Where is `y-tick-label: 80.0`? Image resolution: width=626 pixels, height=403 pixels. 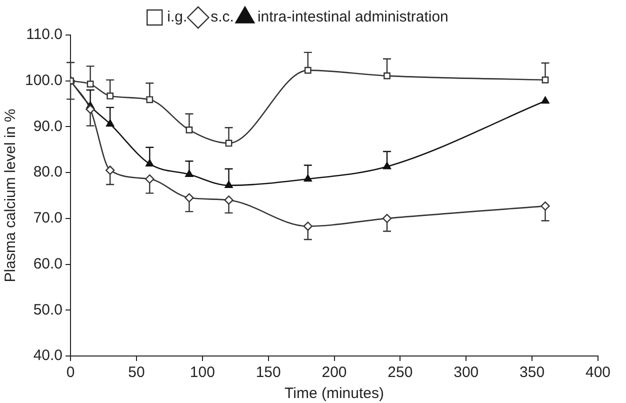
y-tick-label: 80.0 is located at coordinates (48, 172).